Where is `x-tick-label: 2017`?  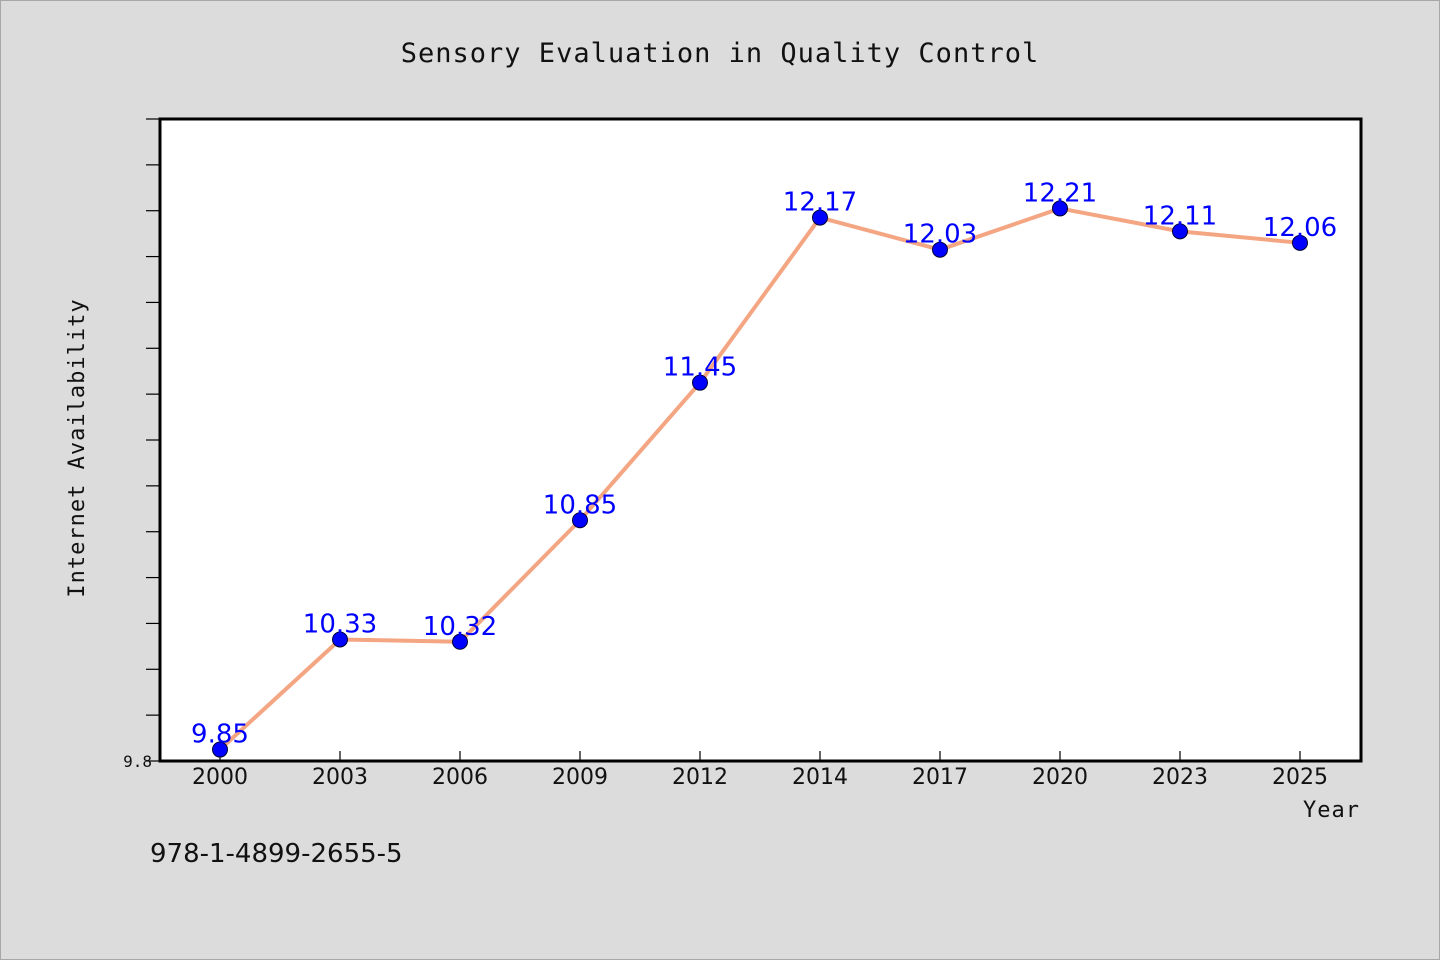 x-tick-label: 2017 is located at coordinates (940, 777).